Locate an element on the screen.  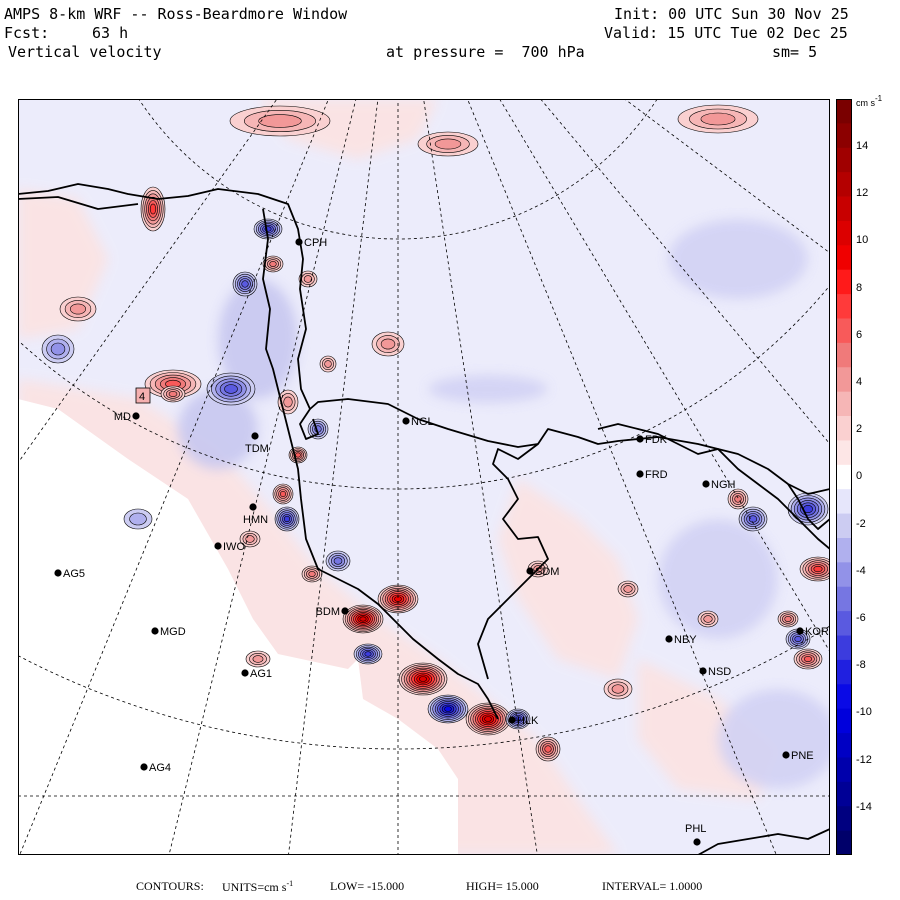
colorbar-tick-label: 6 is located at coordinates (859, 334).